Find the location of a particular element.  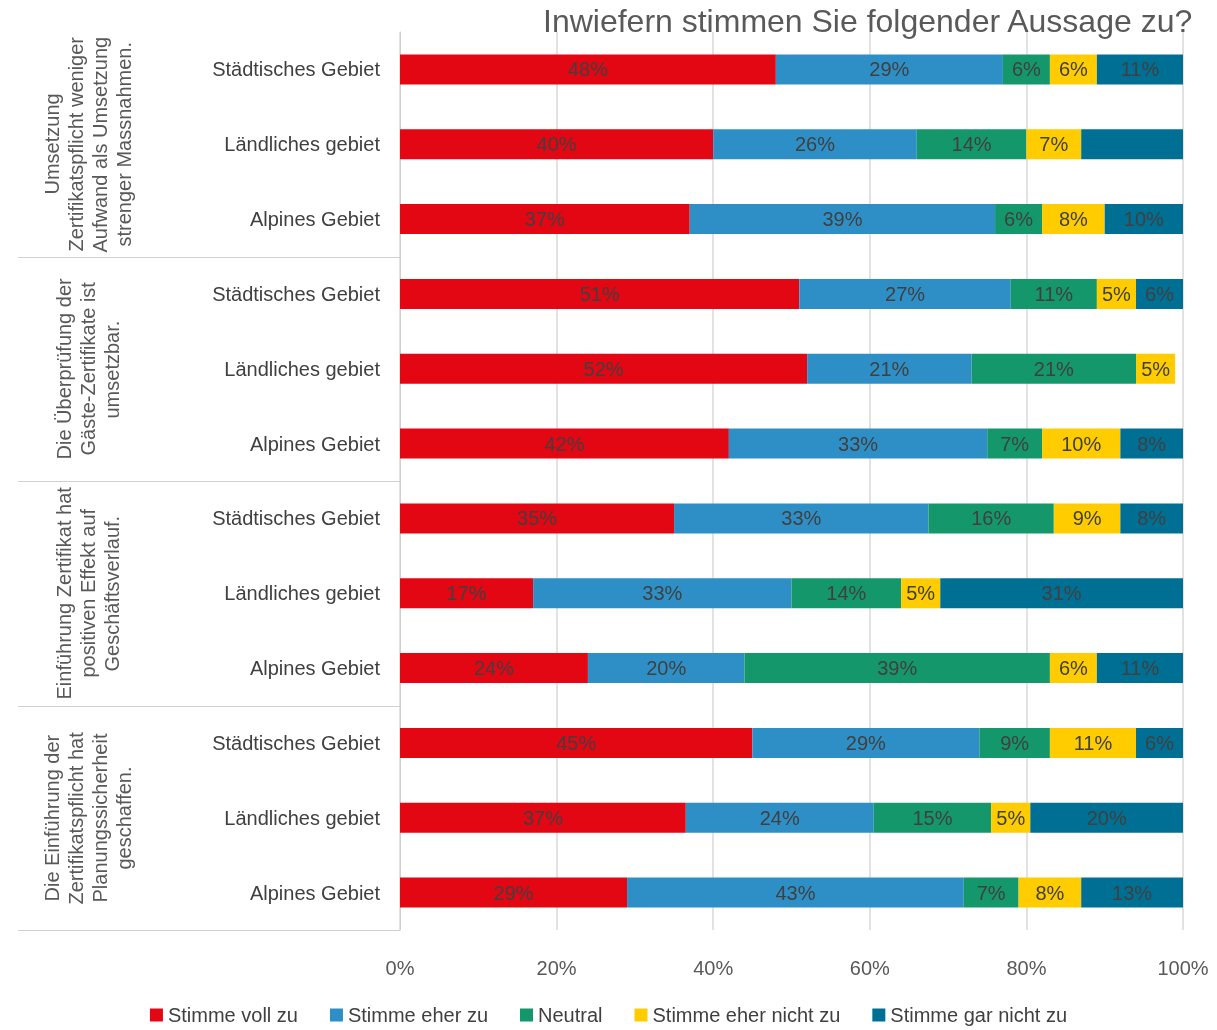

data-label: 15% is located at coordinates (932, 817).